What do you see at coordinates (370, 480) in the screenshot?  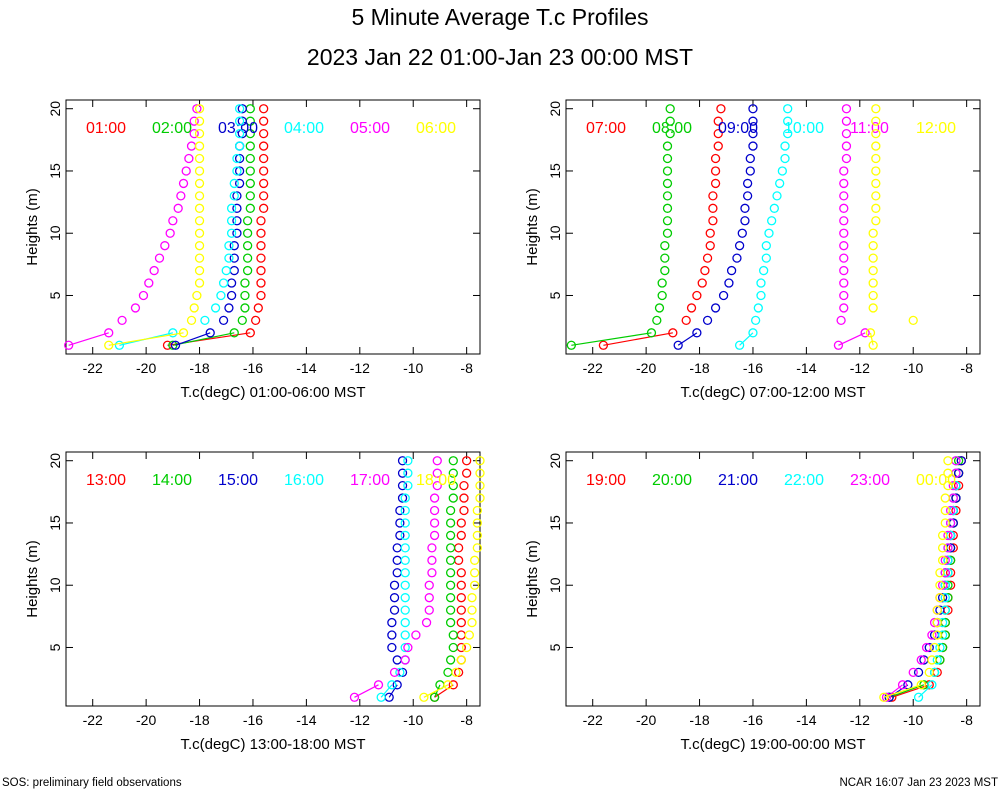 I see `legend-label-1700: 17:00` at bounding box center [370, 480].